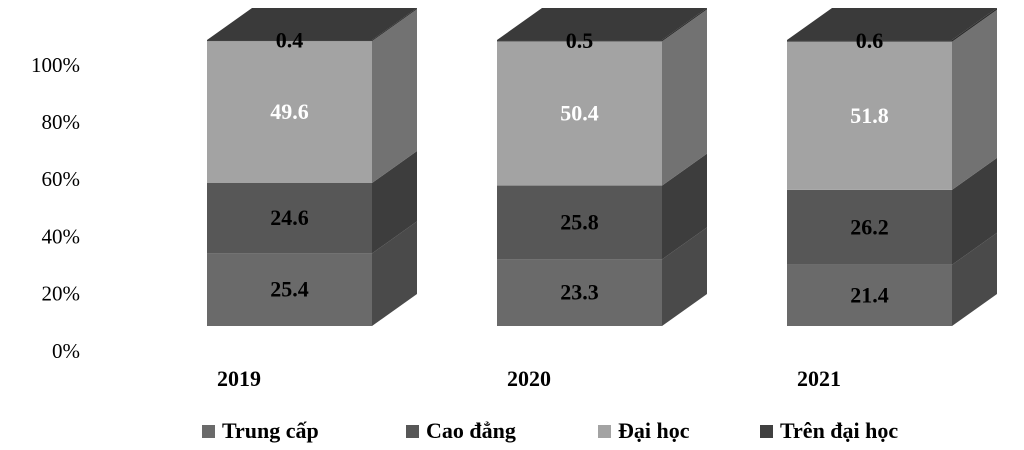  I want to click on y-tick-label: 0%, so click(66, 351).